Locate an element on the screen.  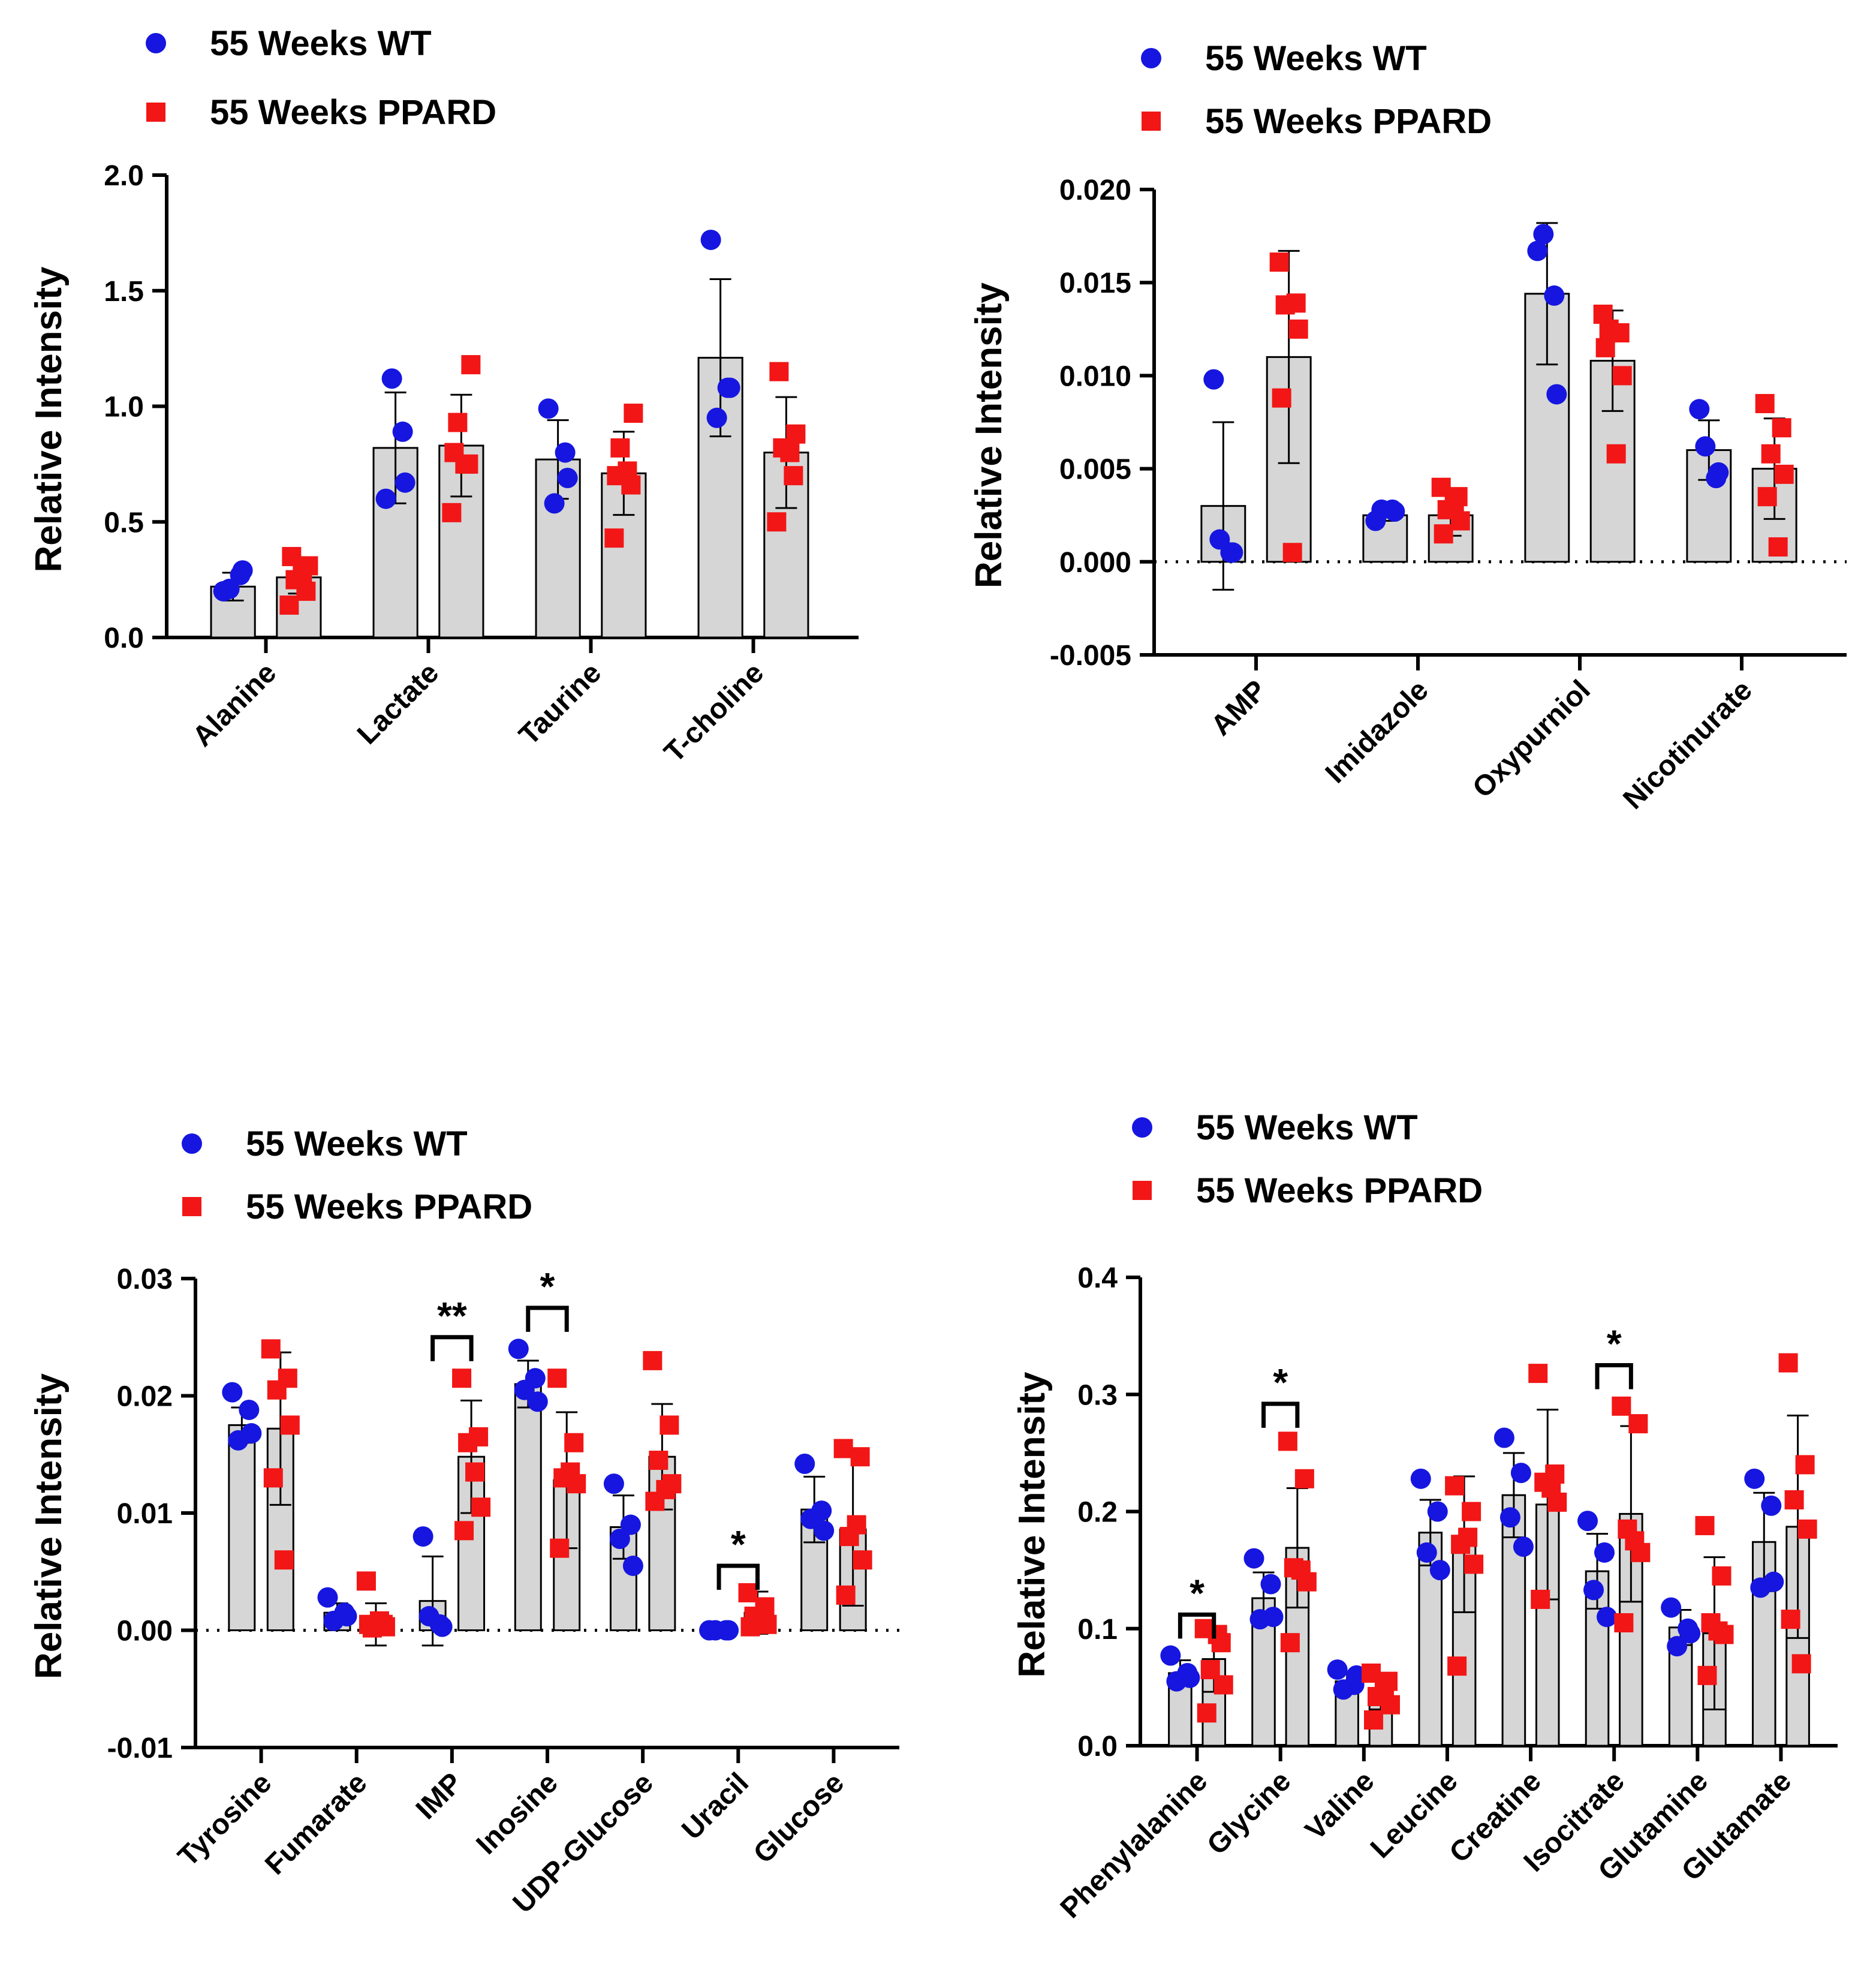
significance-label: * is located at coordinates (1615, 1343).